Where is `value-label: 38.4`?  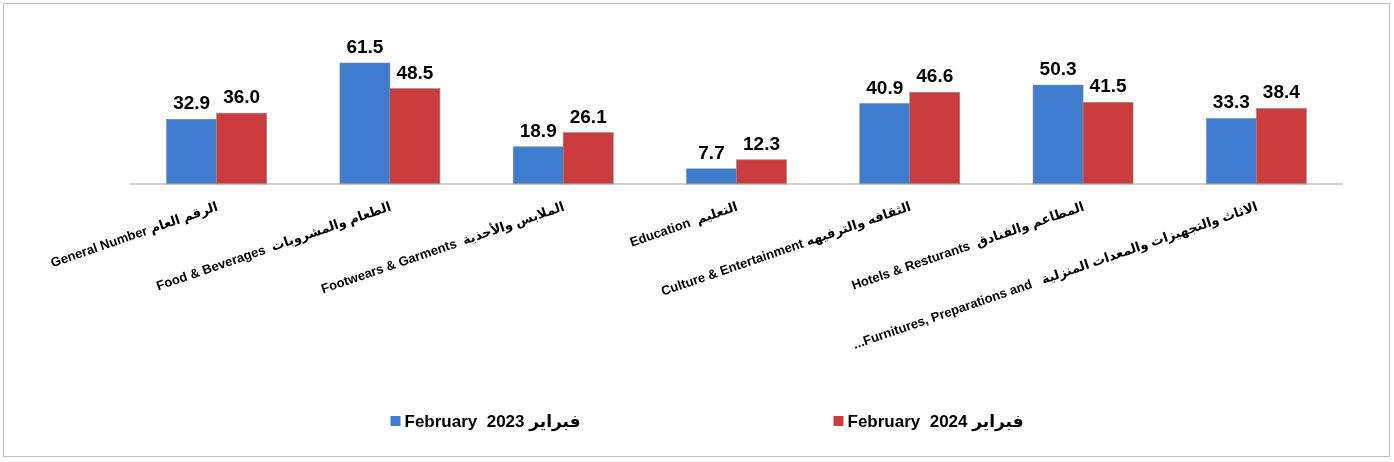 value-label: 38.4 is located at coordinates (1281, 92).